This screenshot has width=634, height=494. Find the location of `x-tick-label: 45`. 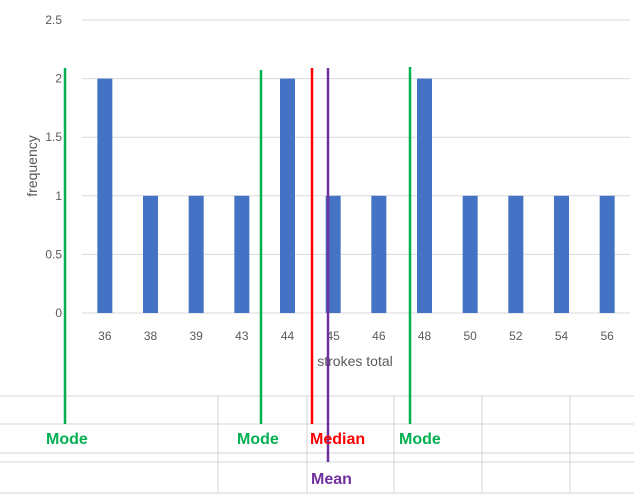

x-tick-label: 45 is located at coordinates (333, 336).